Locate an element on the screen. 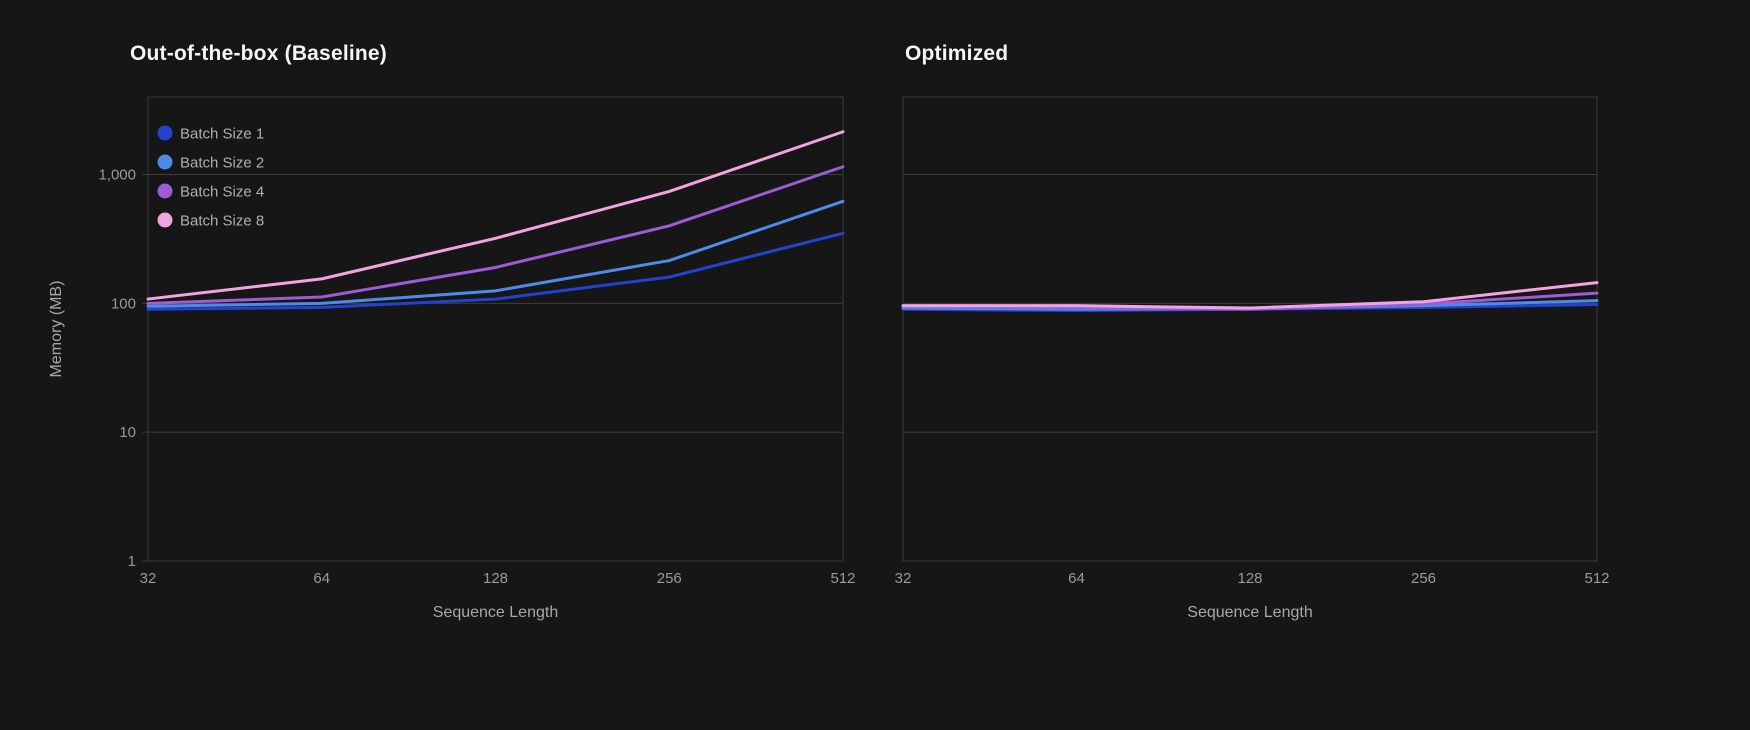  legend-item-batch-size-2: Batch Size 2 is located at coordinates (211, 163).